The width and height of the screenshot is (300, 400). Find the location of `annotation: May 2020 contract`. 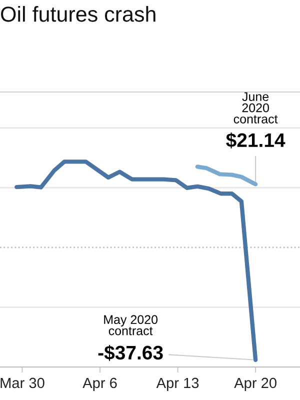

annotation: May 2020 contract is located at coordinates (131, 325).